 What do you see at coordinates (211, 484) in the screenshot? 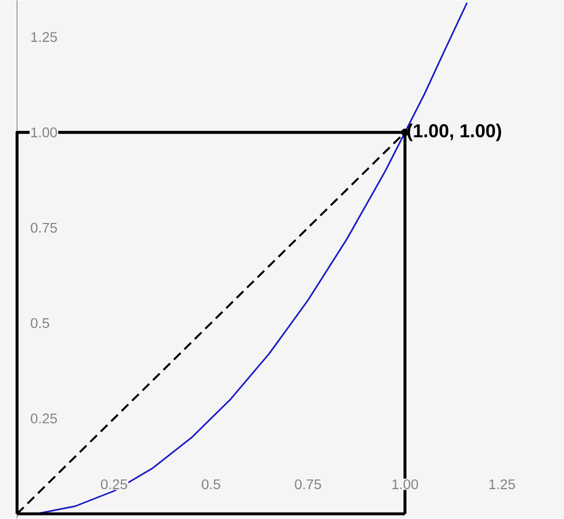
I see `x-tick-label: 0.5` at bounding box center [211, 484].